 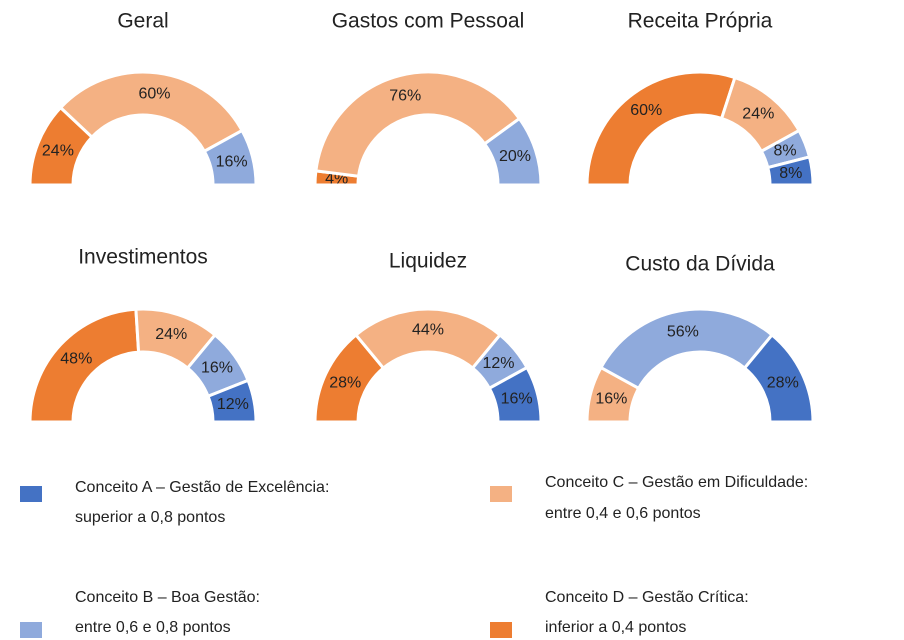 I want to click on legend-text: entre 0,6 e 0,8 pontos, so click(x=153, y=627).